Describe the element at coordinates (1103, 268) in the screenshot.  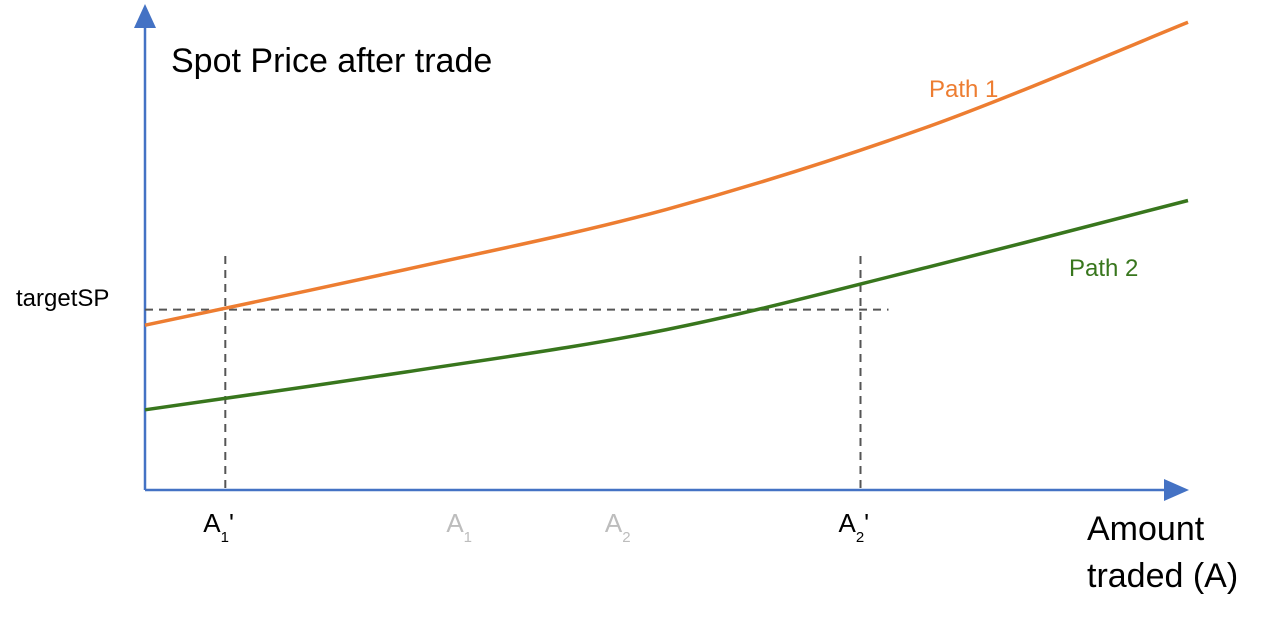
I see `series-label-2: Path 2` at that location.